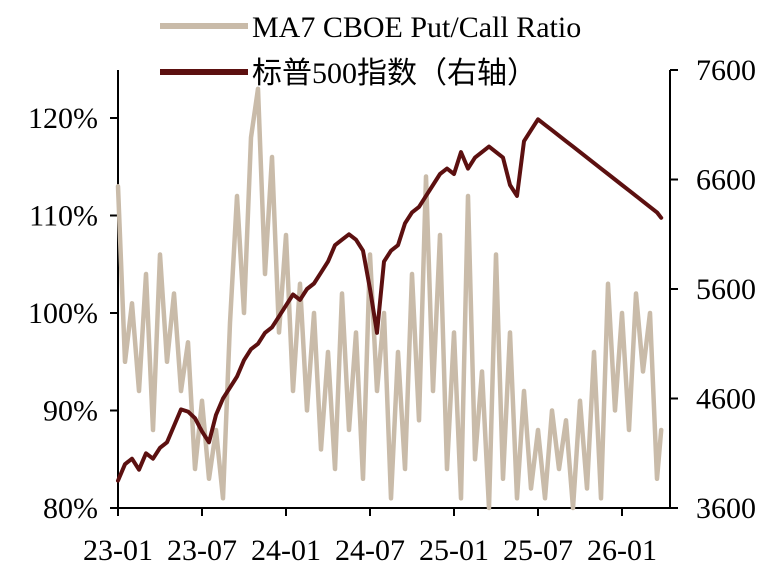 Image resolution: width=784 pixels, height=576 pixels. What do you see at coordinates (538, 550) in the screenshot?
I see `x-tick-label: 25-07` at bounding box center [538, 550].